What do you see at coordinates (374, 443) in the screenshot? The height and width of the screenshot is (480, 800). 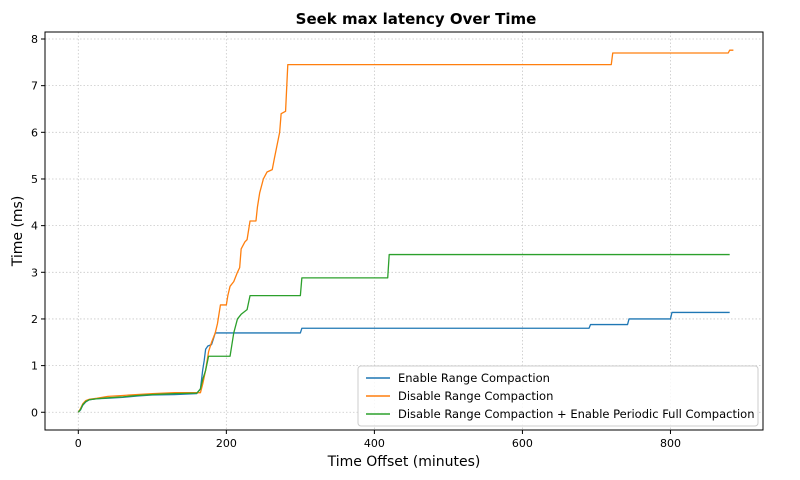 I see `x-tick-label: 400` at bounding box center [374, 443].